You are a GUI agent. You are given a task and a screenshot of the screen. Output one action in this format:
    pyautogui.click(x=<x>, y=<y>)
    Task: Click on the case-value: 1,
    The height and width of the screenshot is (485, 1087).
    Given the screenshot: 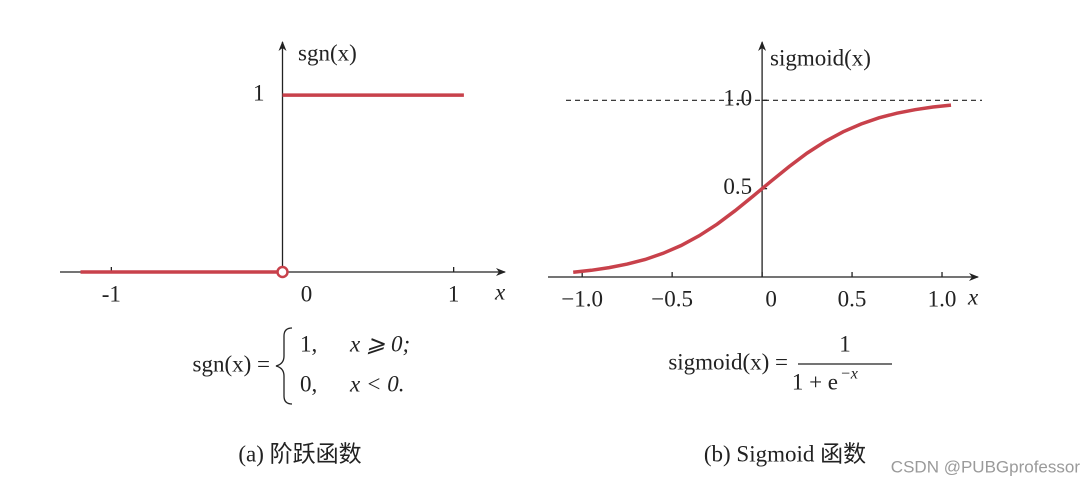 What is the action you would take?
    pyautogui.click(x=308, y=343)
    